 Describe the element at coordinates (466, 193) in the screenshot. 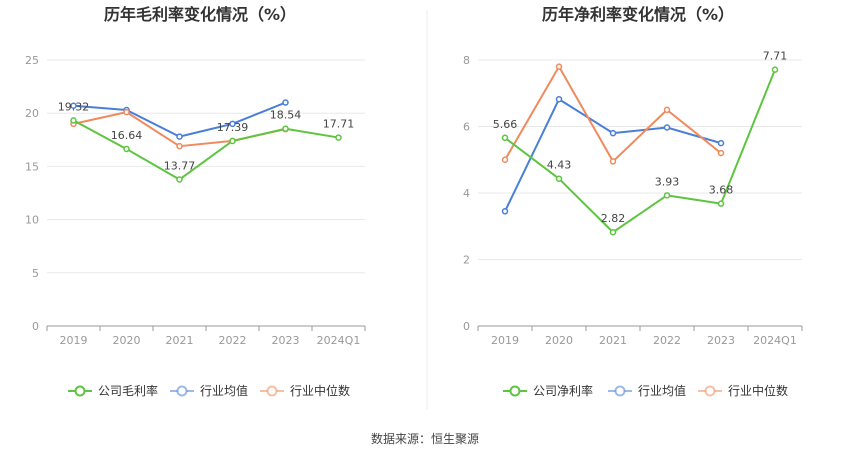

I see `y-tick-label: 4` at that location.